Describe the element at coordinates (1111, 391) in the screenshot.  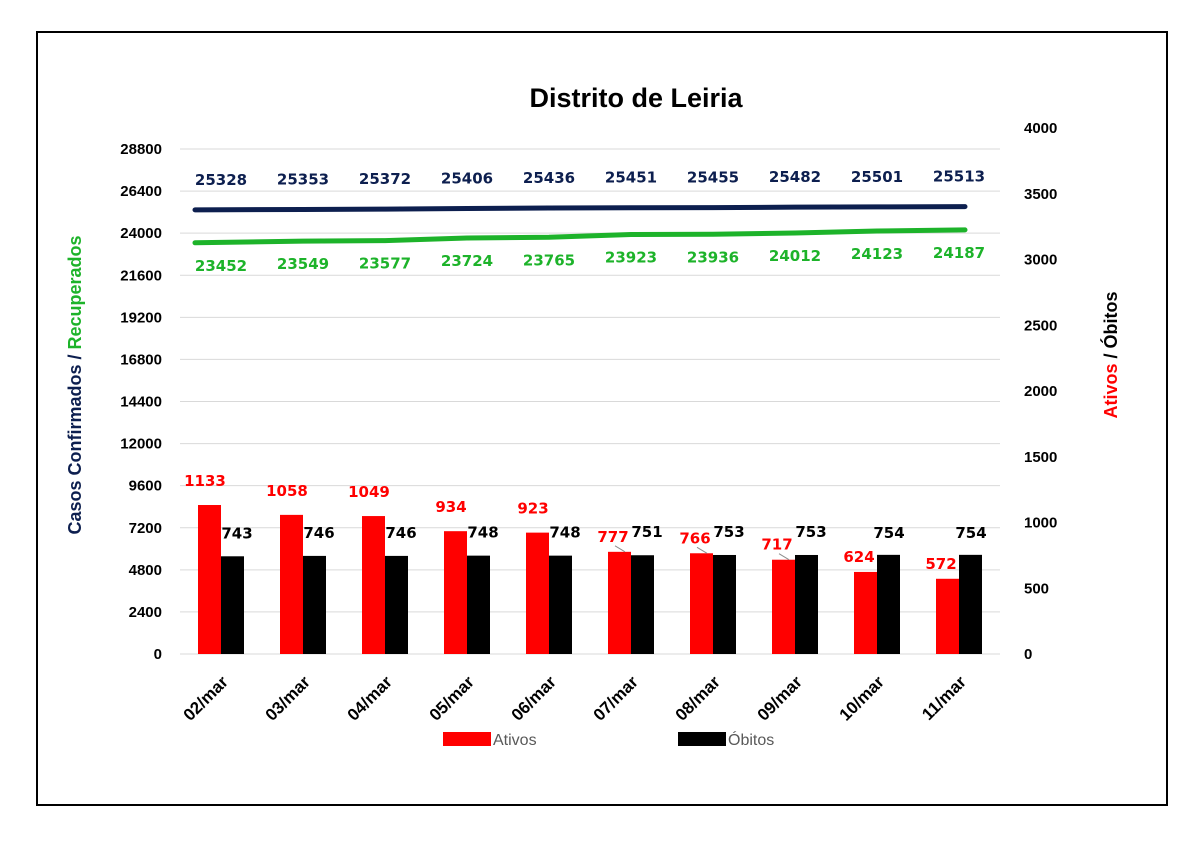
I see `right-axis-title-part1: Ativos` at that location.